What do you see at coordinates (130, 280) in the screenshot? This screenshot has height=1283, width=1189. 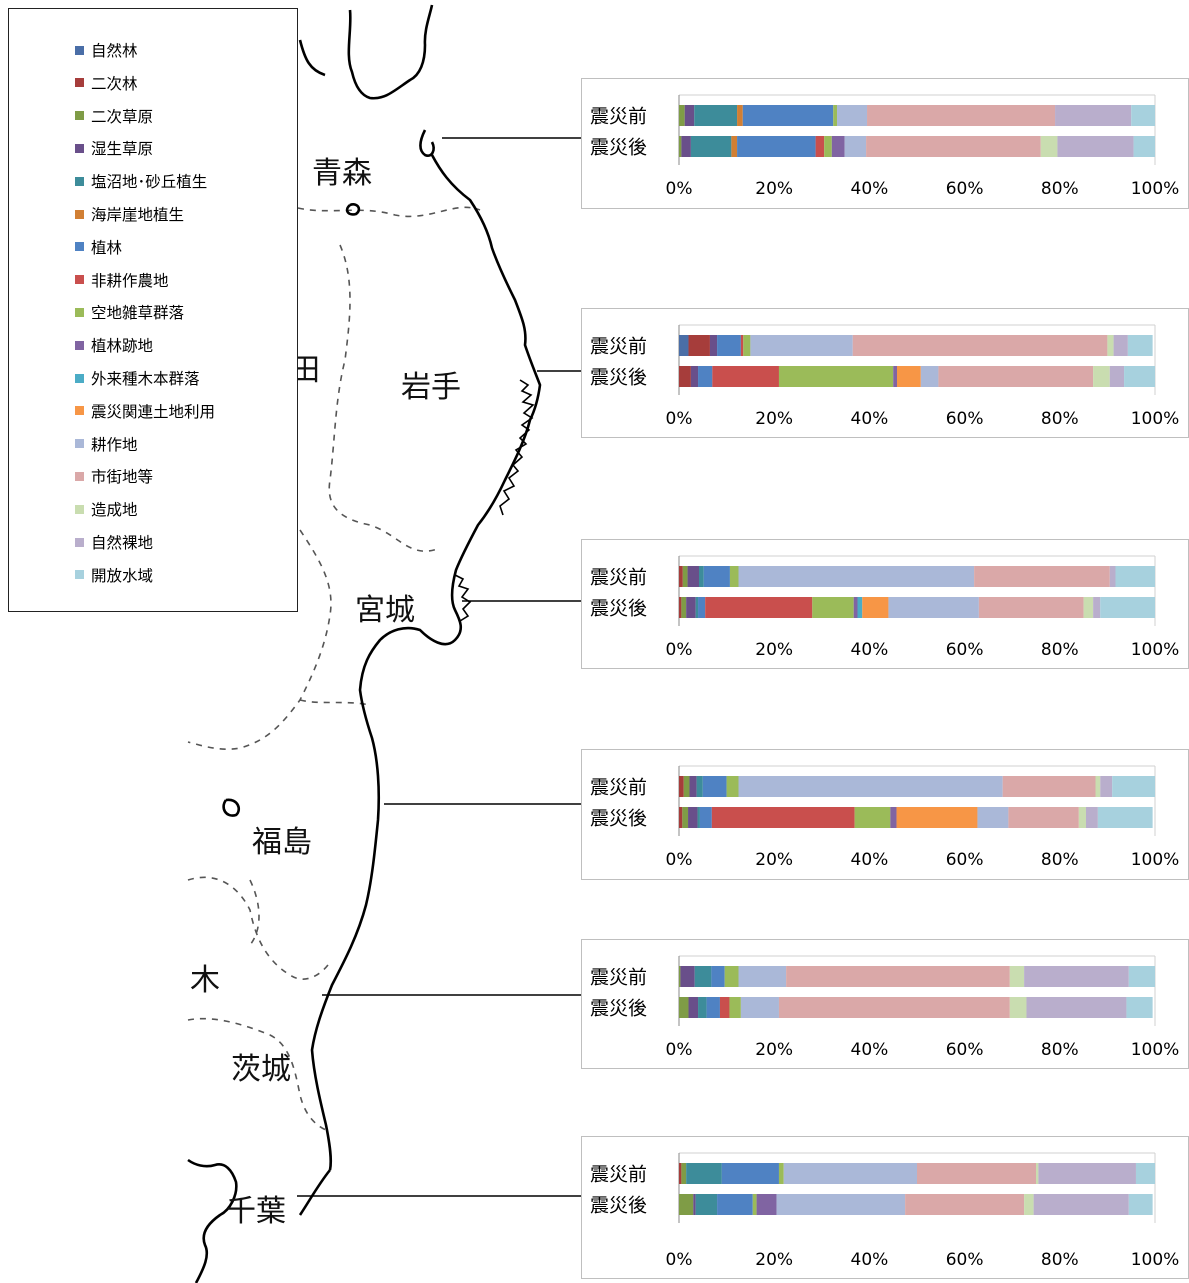 I see `legend-label: 非耕作農地` at bounding box center [130, 280].